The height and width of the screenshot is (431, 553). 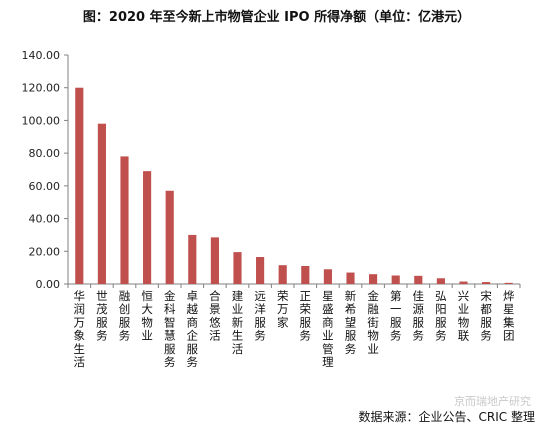 What do you see at coordinates (45, 219) in the screenshot?
I see `y-tick-label: 40.00` at bounding box center [45, 219].